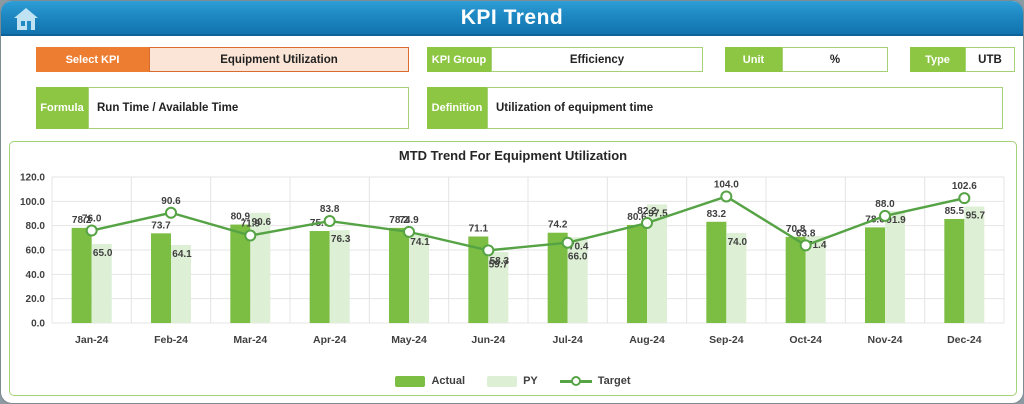  What do you see at coordinates (409, 340) in the screenshot?
I see `svg-text: May-24` at bounding box center [409, 340].